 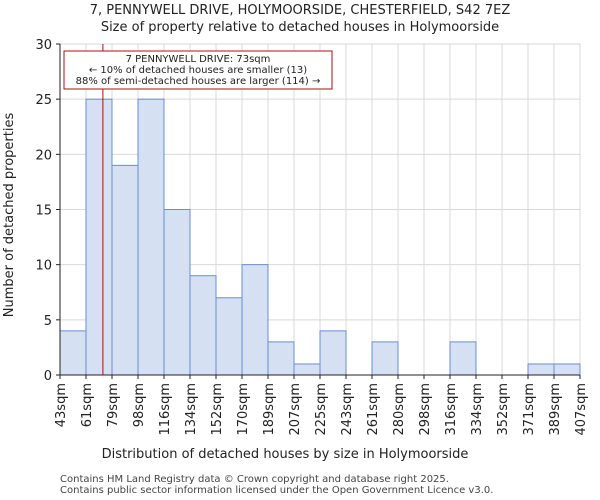 I want to click on y-ticks: 0 5 10 15 20 25 30, so click(x=47, y=211).